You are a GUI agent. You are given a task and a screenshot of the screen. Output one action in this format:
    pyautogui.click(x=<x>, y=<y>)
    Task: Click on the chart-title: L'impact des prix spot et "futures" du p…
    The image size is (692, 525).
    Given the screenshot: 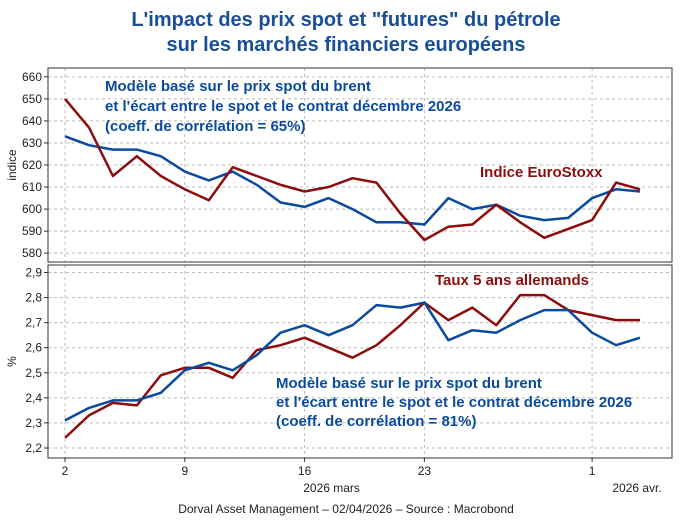 What is the action you would take?
    pyautogui.click(x=345, y=20)
    